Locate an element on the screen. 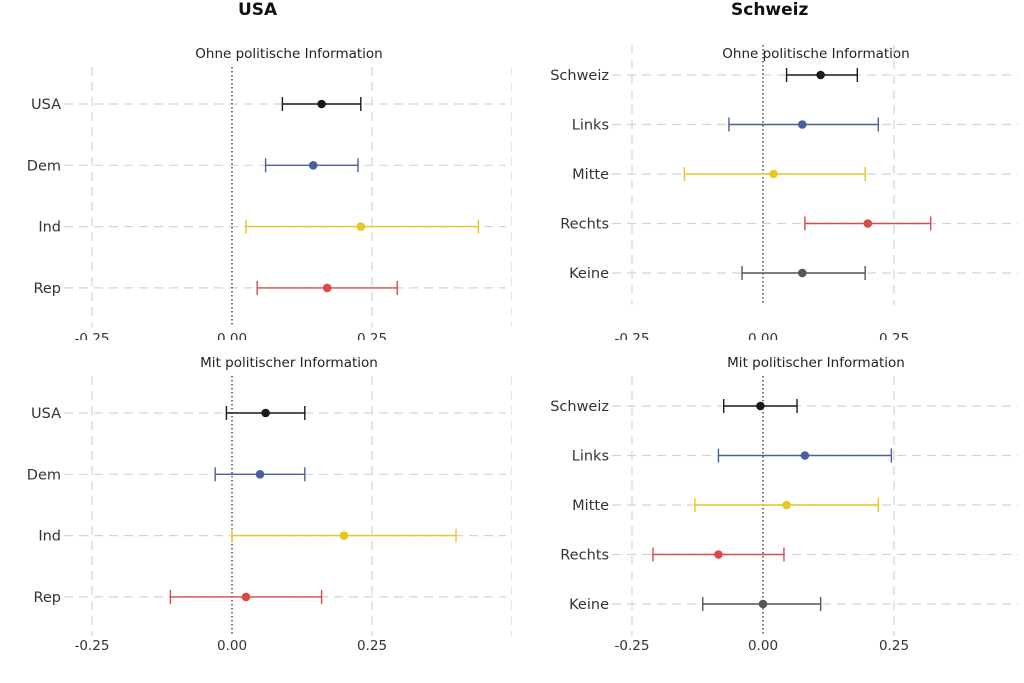 This screenshot has width=1024, height=683. column-title-schweiz: Schweiz is located at coordinates (770, 10).